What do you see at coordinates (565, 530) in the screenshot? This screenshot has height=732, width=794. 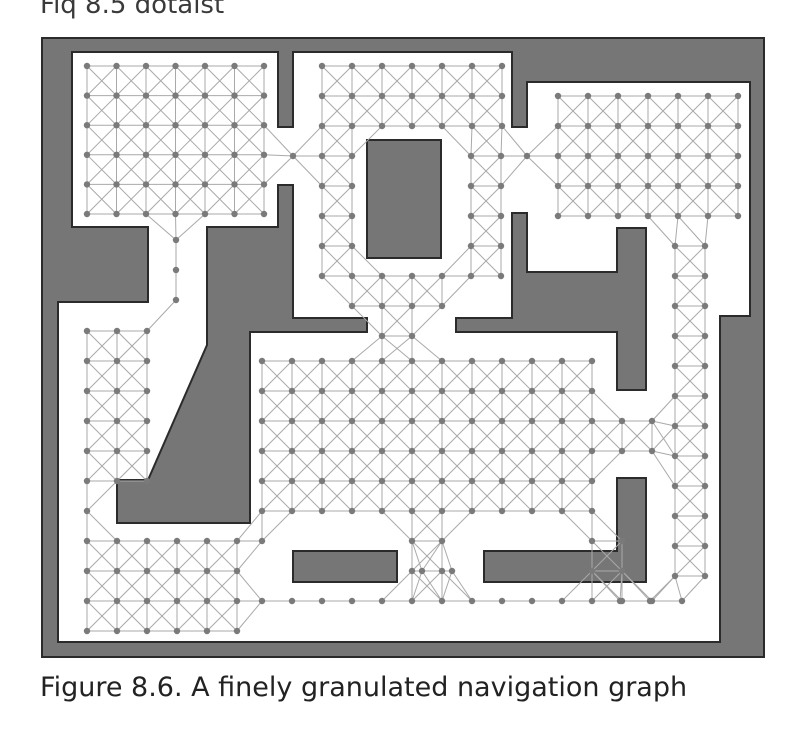 I see `obstacle-bottom-right-l` at bounding box center [565, 530].